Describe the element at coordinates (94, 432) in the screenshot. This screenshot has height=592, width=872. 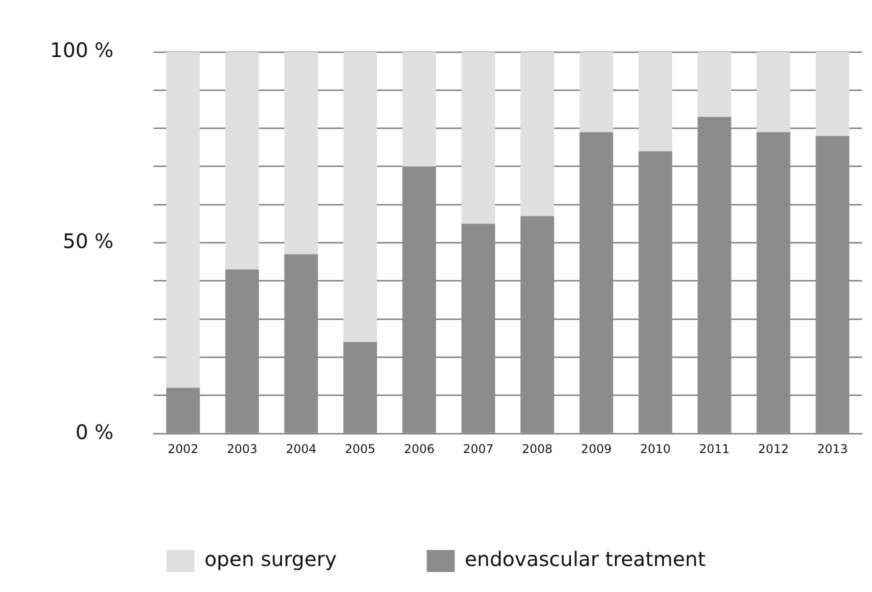
I see `y-tick-label: 0 %` at that location.